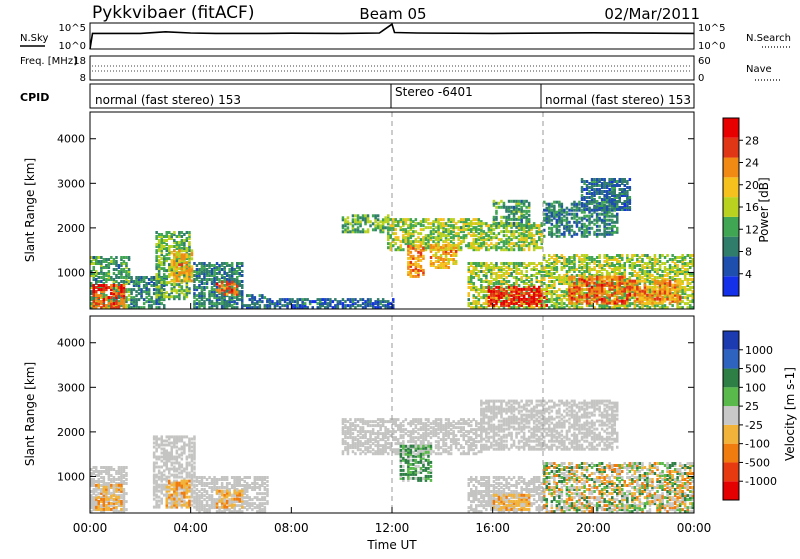 Image resolution: width=800 pixels, height=559 pixels. I want to click on noise-right-tick-top: 10^5, so click(711, 28).